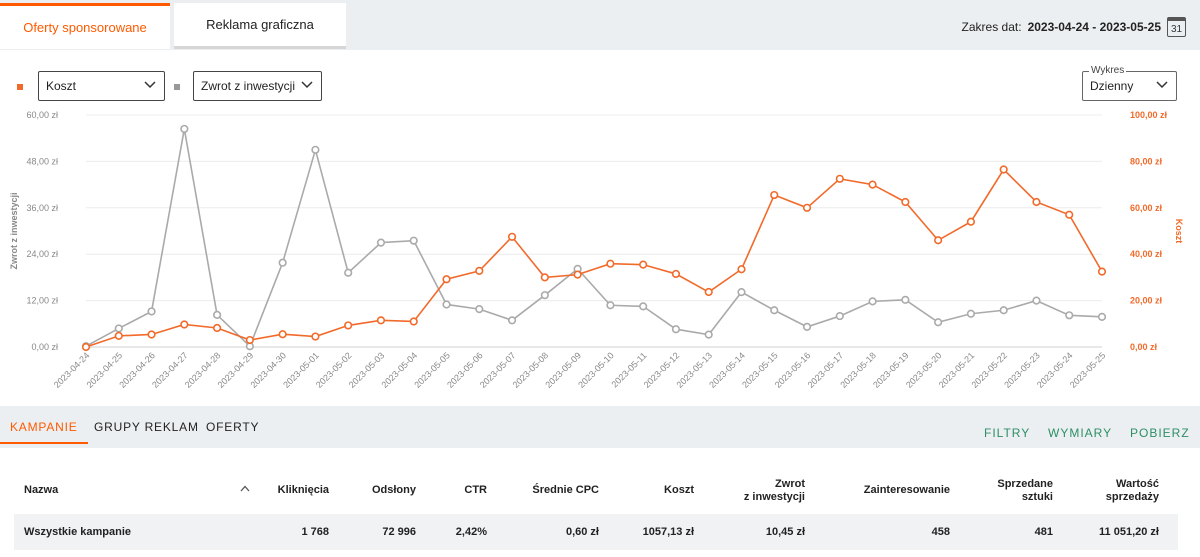 This screenshot has height=557, width=1200. Describe the element at coordinates (790, 484) in the screenshot. I see `col-roi-header-line1: Zwrot` at that location.